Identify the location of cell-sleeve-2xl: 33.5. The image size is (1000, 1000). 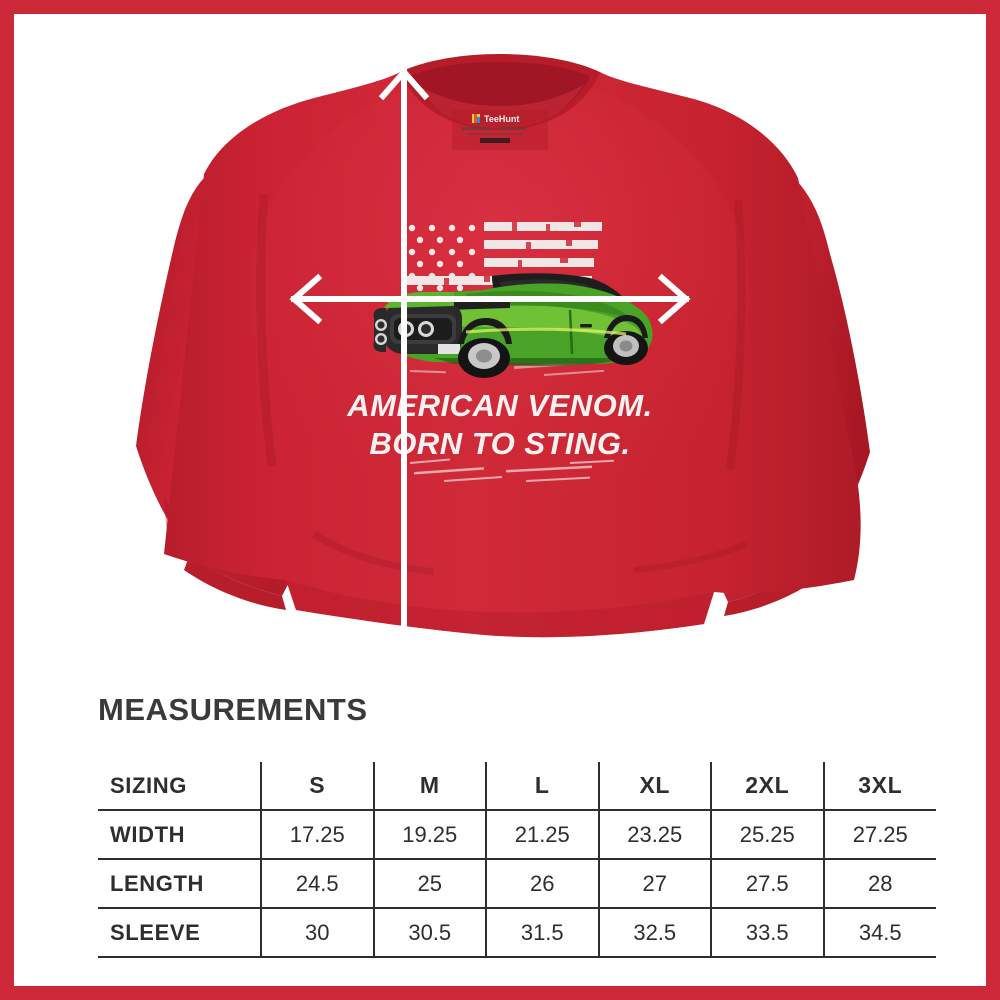
(768, 933).